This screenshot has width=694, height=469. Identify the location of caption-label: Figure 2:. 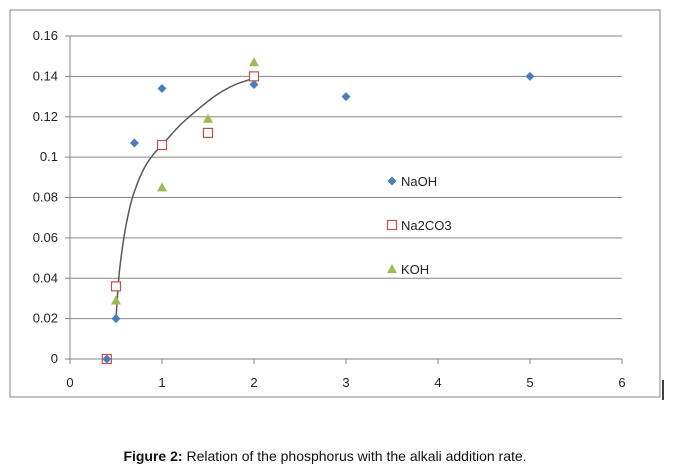
(153, 456).